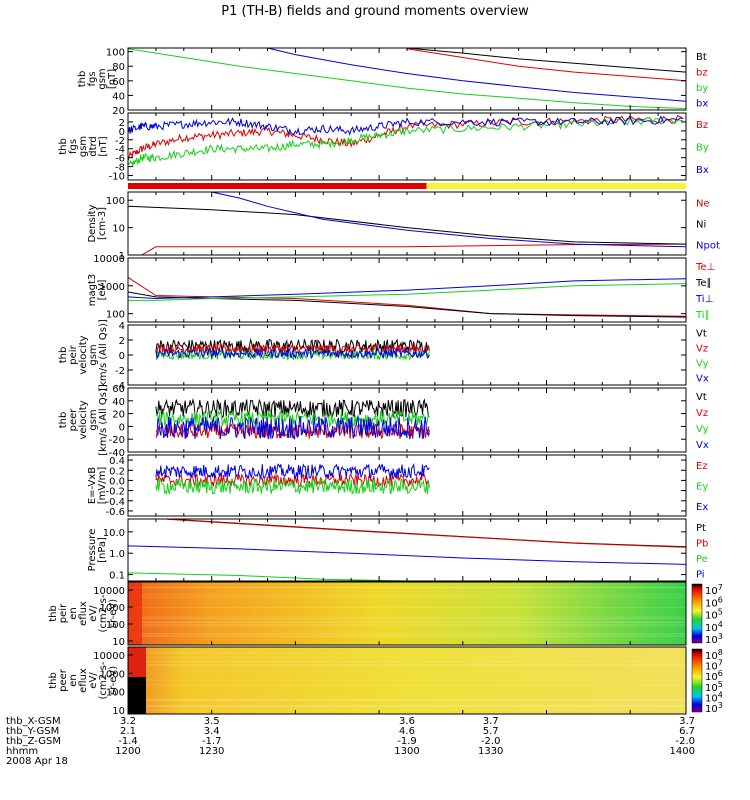  Describe the element at coordinates (128, 721) in the screenshot. I see `footer-value: 3.2` at that location.